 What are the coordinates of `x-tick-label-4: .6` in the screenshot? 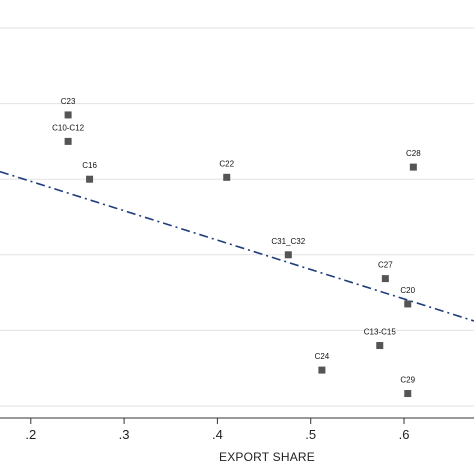 It's located at (404, 434).